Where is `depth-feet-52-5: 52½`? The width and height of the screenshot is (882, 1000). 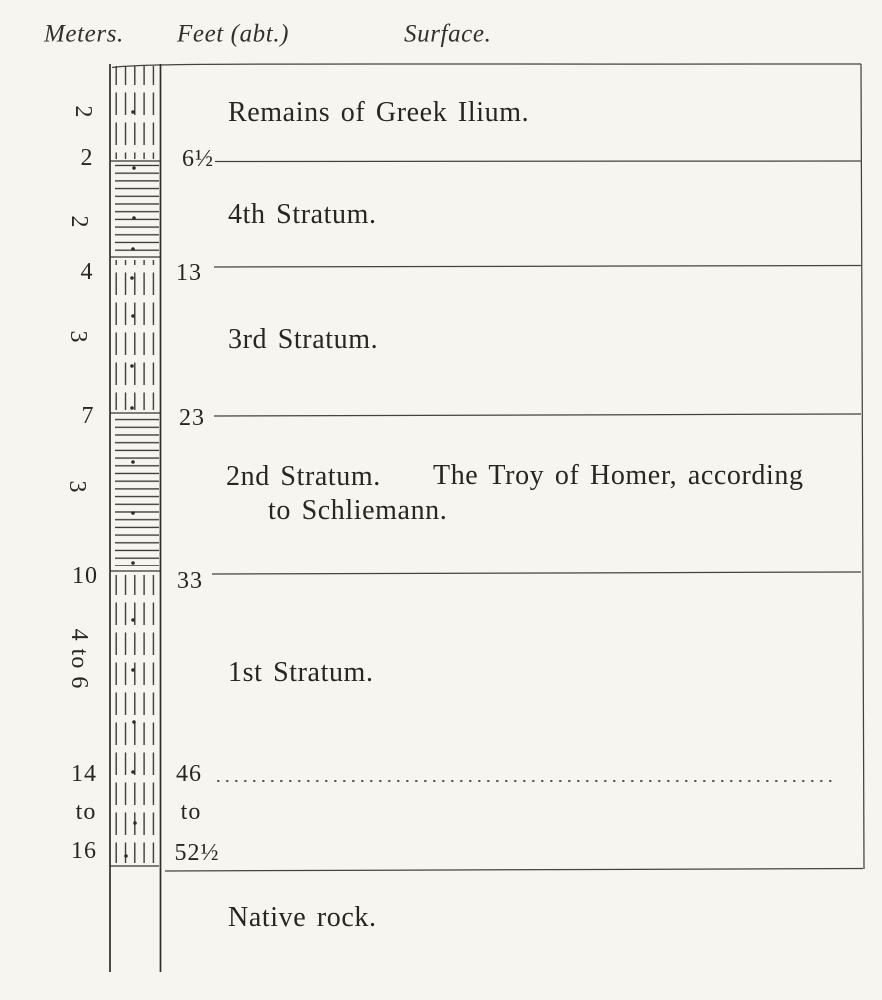 depth-feet-52-5: 52½ is located at coordinates (197, 853).